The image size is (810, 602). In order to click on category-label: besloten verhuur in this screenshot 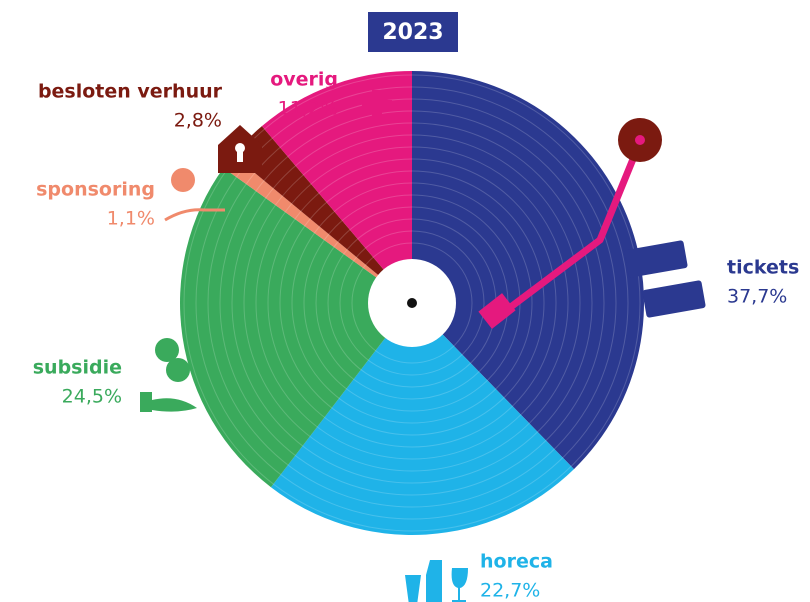, I will do `click(130, 92)`.